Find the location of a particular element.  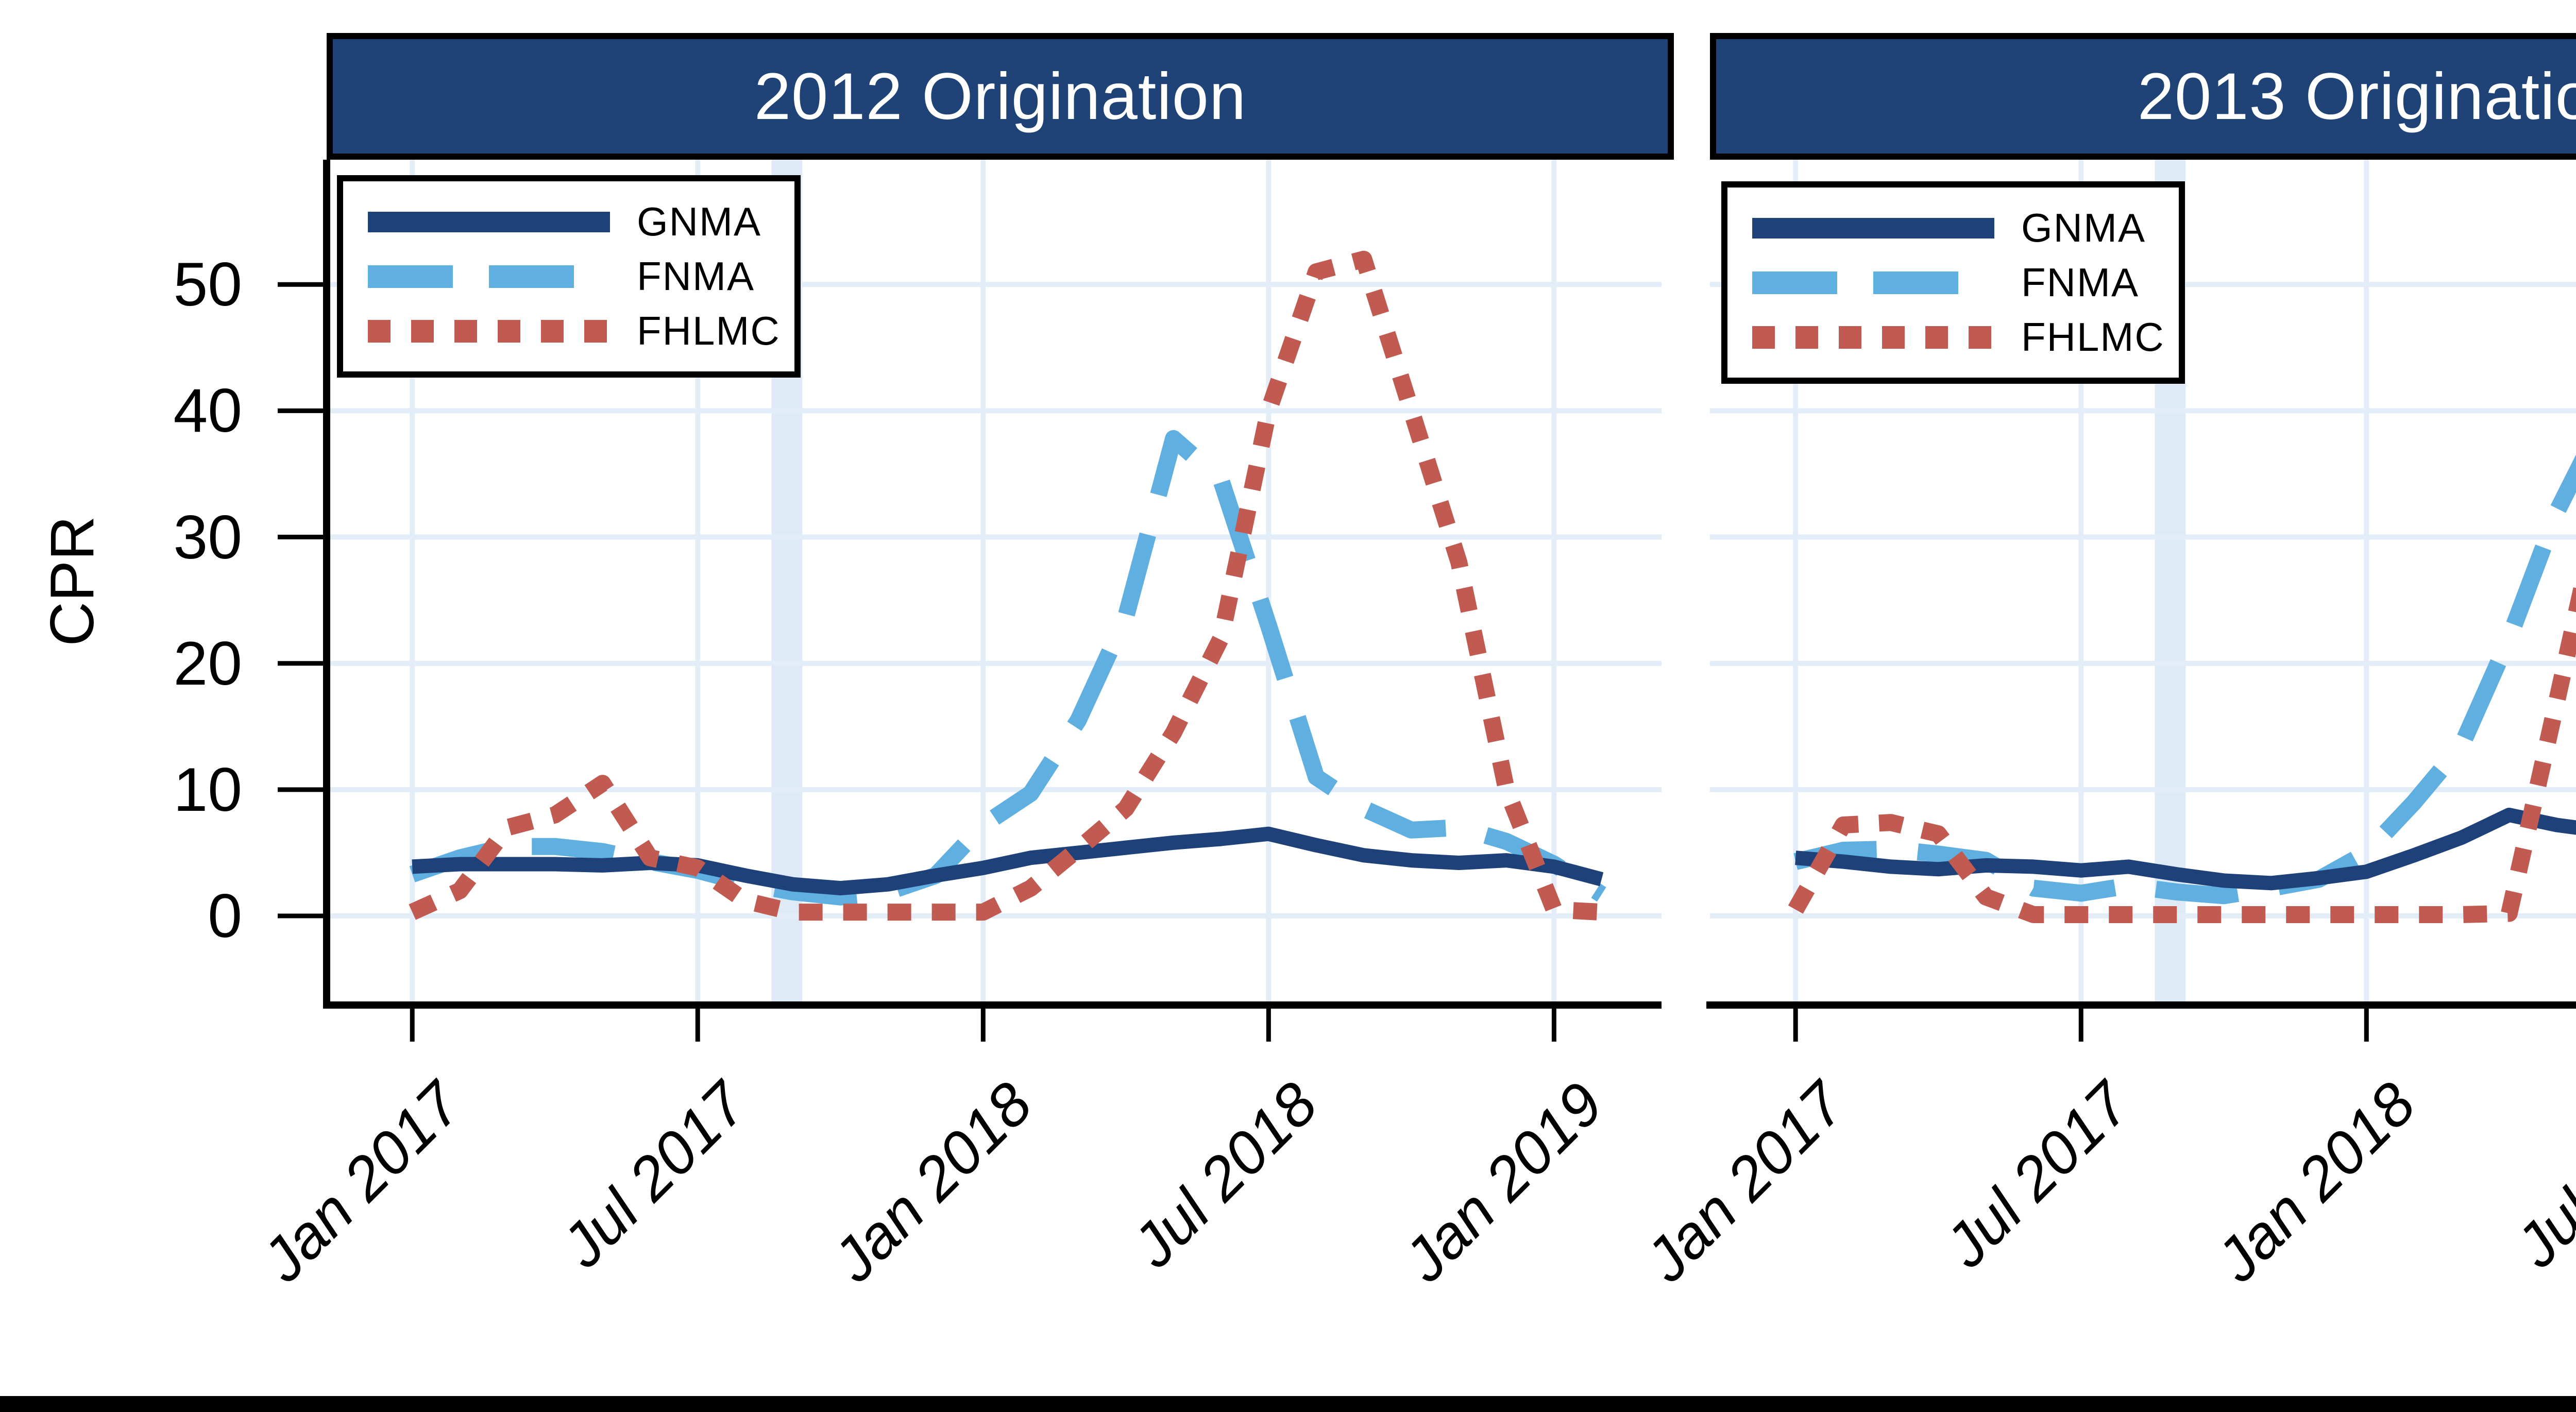

panel-title-2012-text: 2012 Origination is located at coordinates (1000, 96).